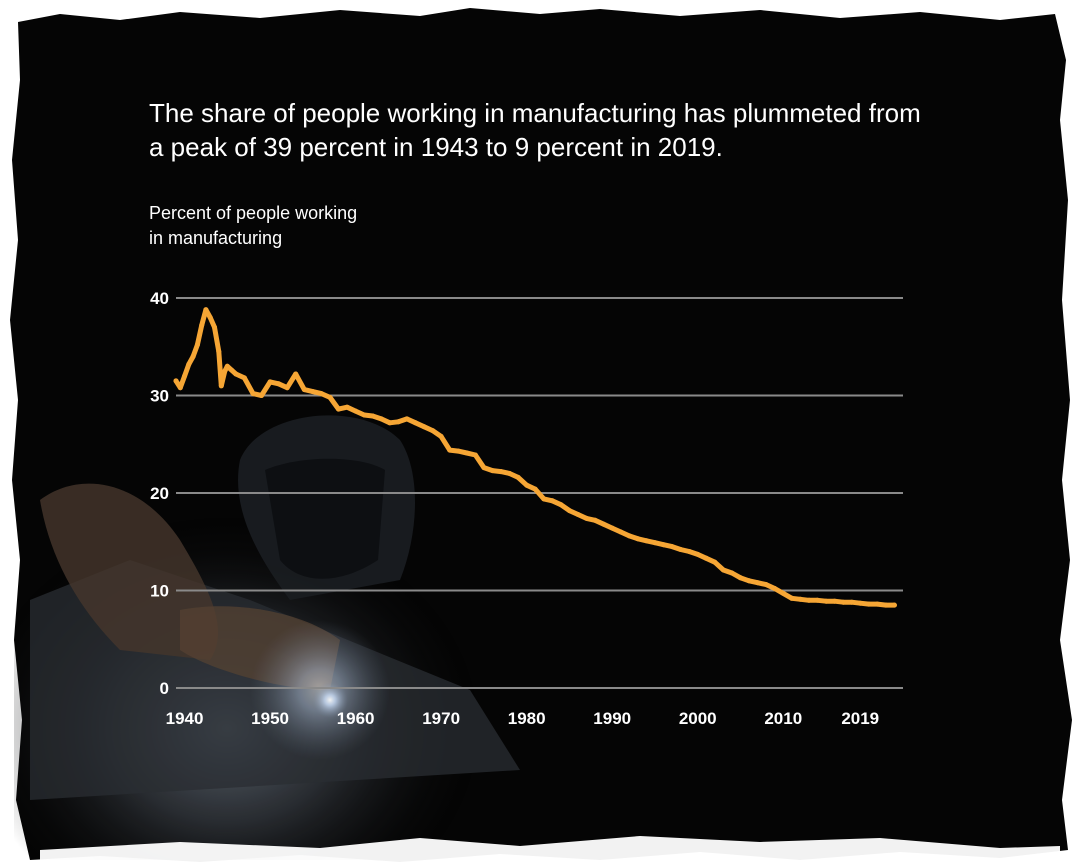  I want to click on data-point-2015, so click(826, 601).